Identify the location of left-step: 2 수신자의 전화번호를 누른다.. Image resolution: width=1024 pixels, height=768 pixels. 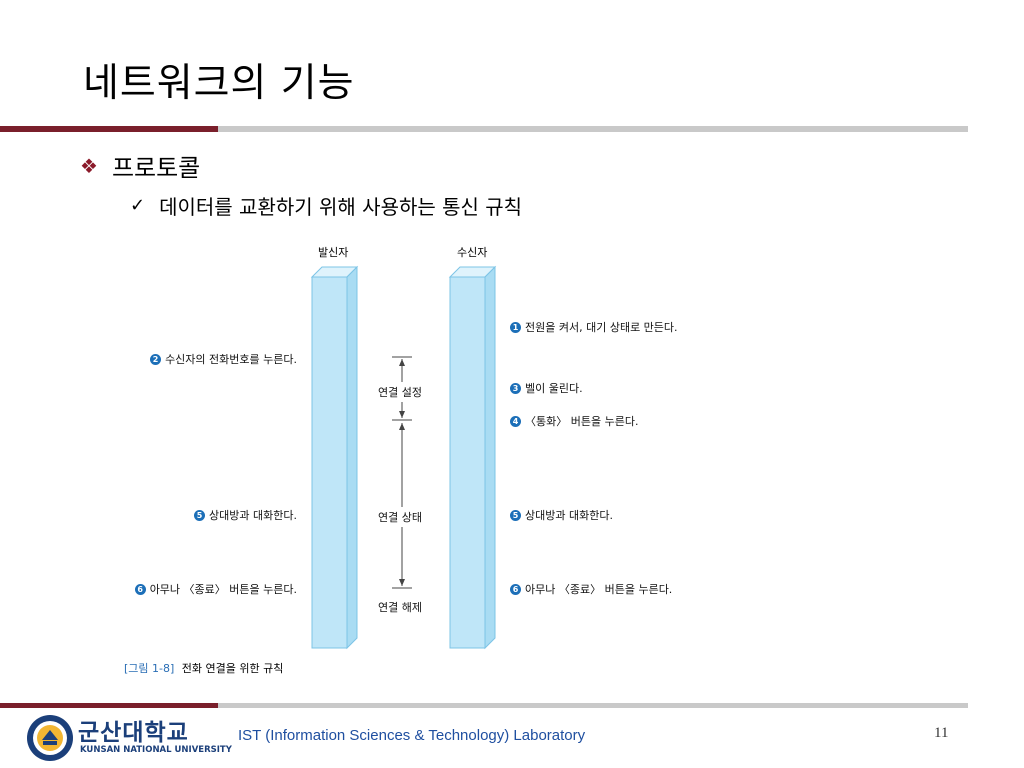
(223, 359).